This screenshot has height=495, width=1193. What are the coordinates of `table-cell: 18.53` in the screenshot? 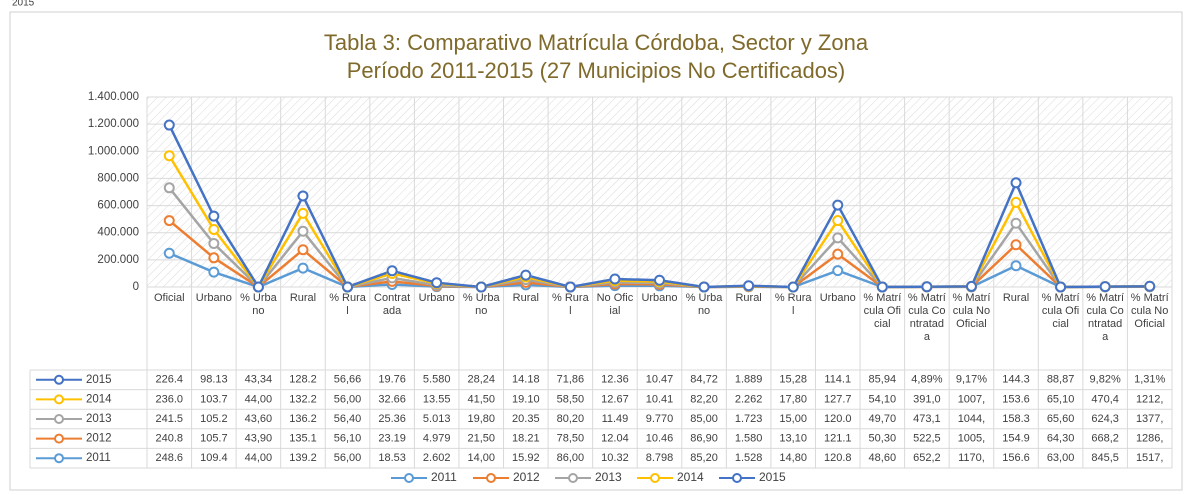 It's located at (392, 458).